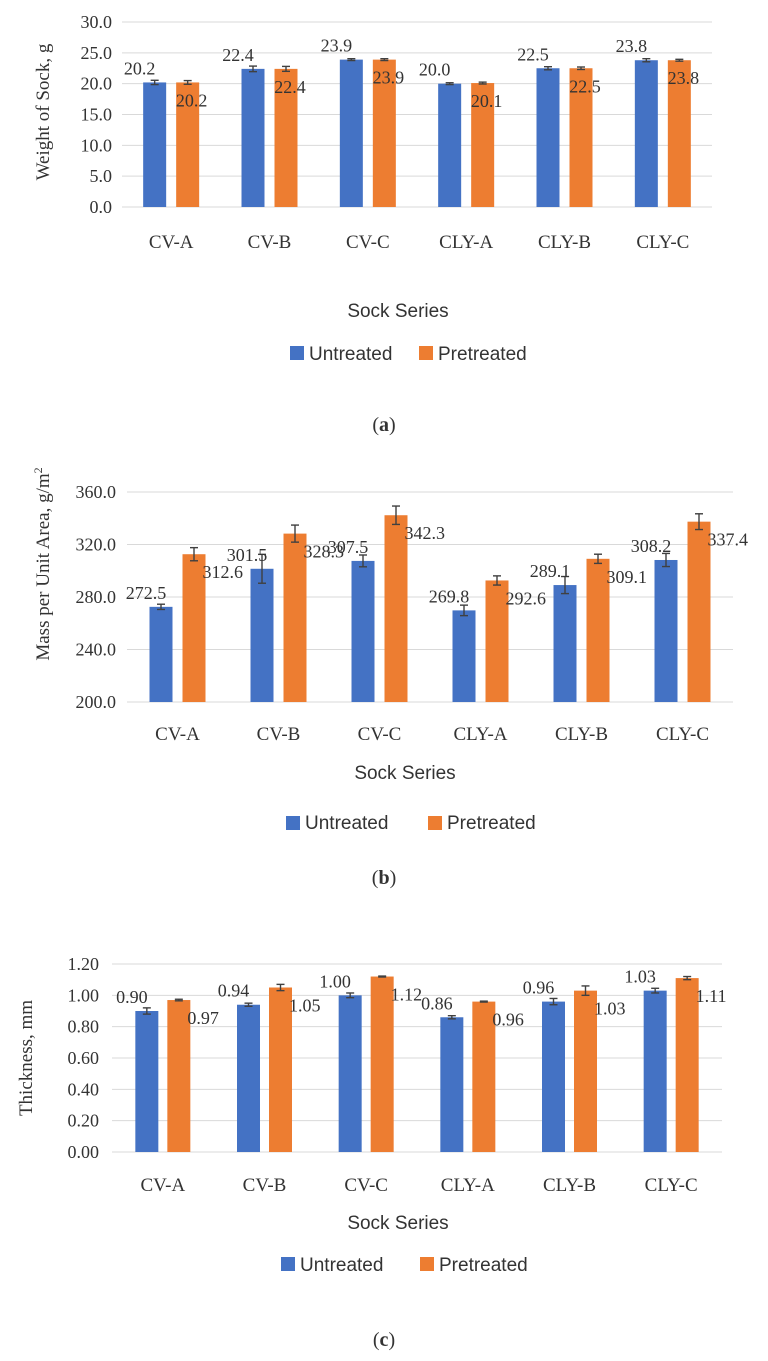 This screenshot has width=768, height=1361. I want to click on data-label: 0.90, so click(132, 997).